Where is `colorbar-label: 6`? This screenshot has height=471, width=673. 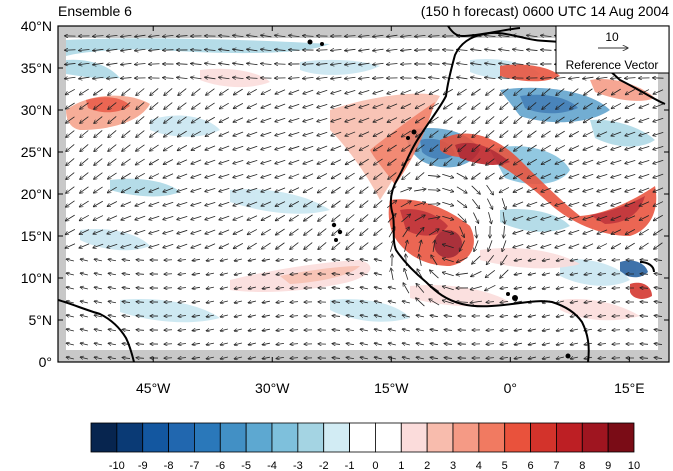
colorbar-label: 6 is located at coordinates (531, 465).